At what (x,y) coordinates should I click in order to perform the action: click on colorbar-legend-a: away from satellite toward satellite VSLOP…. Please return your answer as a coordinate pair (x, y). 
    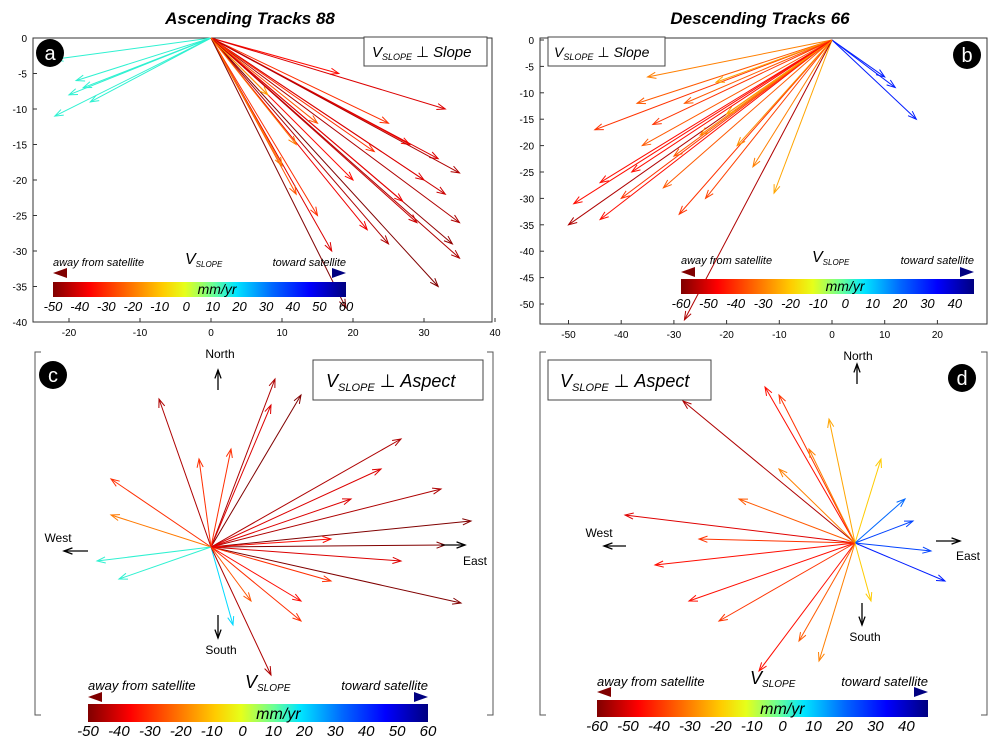
    Looking at the image, I should click on (199, 282).